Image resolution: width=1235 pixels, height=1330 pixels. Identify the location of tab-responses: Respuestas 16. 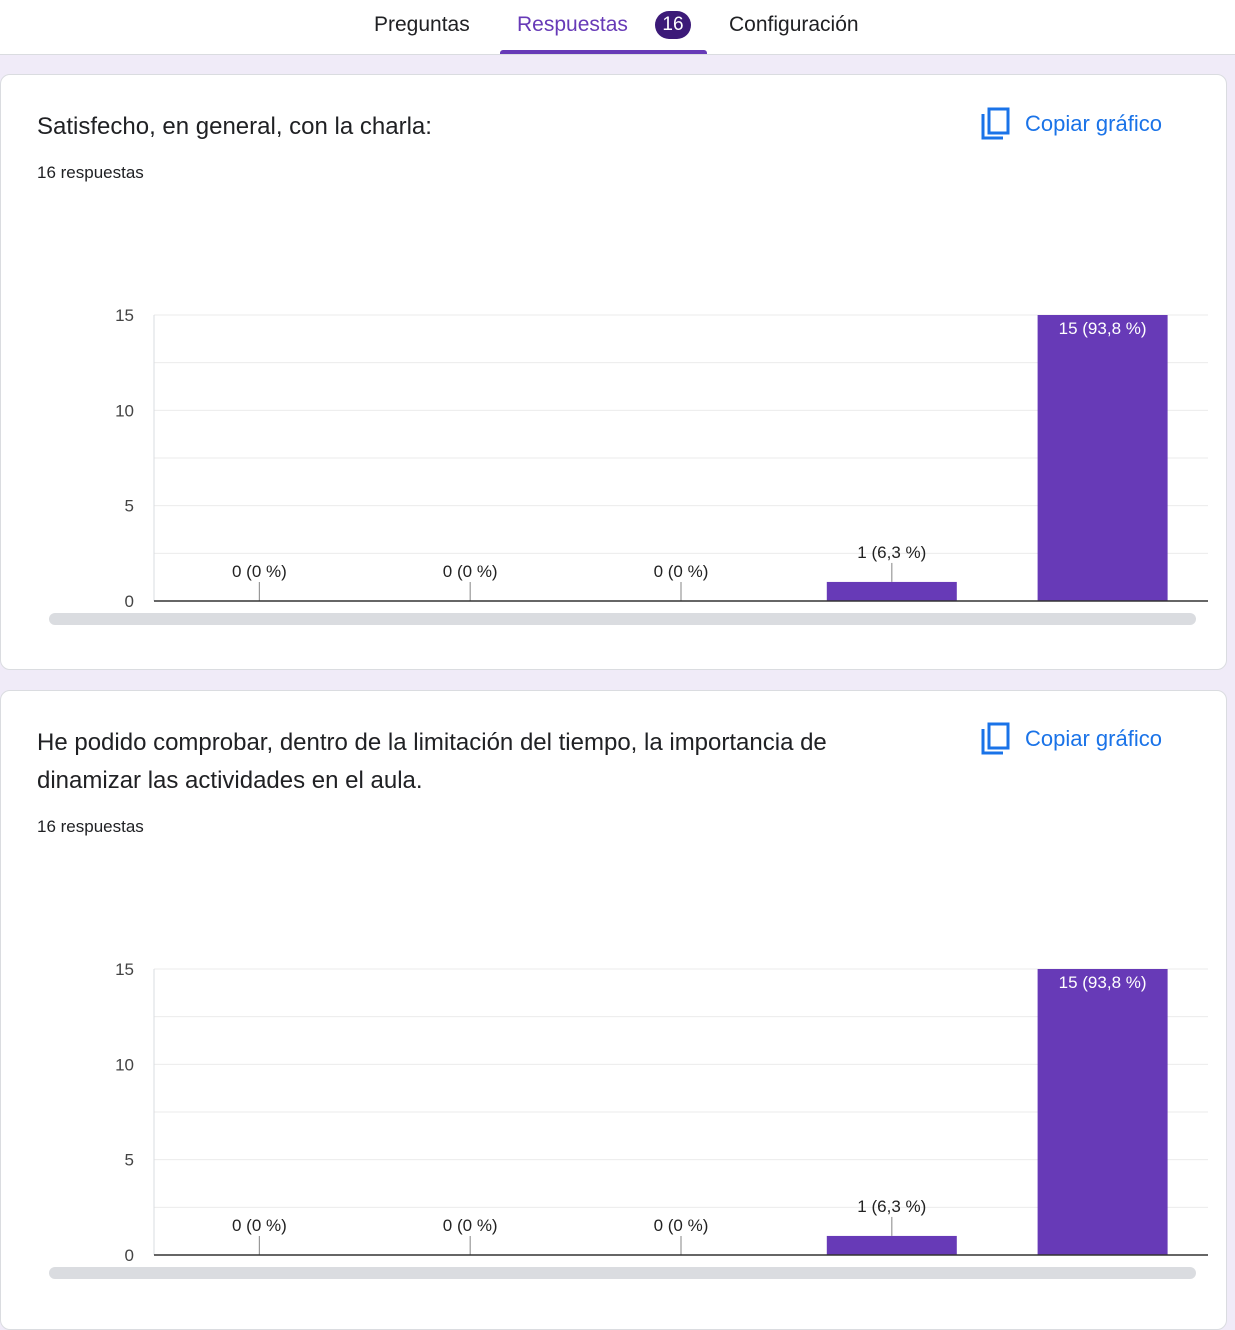
(603, 27).